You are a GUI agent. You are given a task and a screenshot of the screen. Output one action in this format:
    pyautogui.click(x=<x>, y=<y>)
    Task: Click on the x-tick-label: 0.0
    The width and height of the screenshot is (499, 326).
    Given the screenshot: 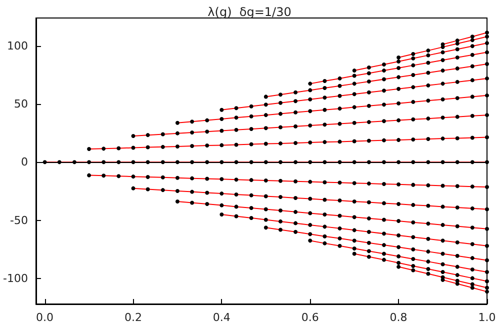 What is the action you would take?
    pyautogui.click(x=45, y=317)
    